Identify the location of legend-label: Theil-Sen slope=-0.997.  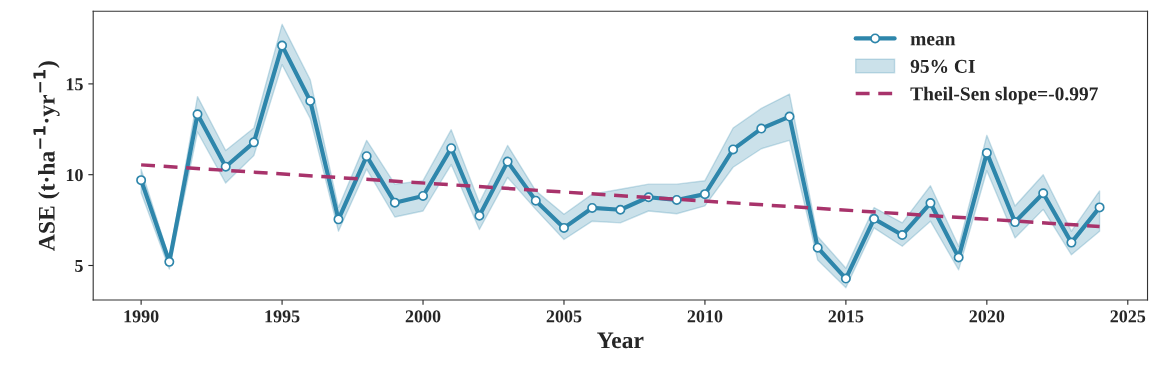
(1004, 95).